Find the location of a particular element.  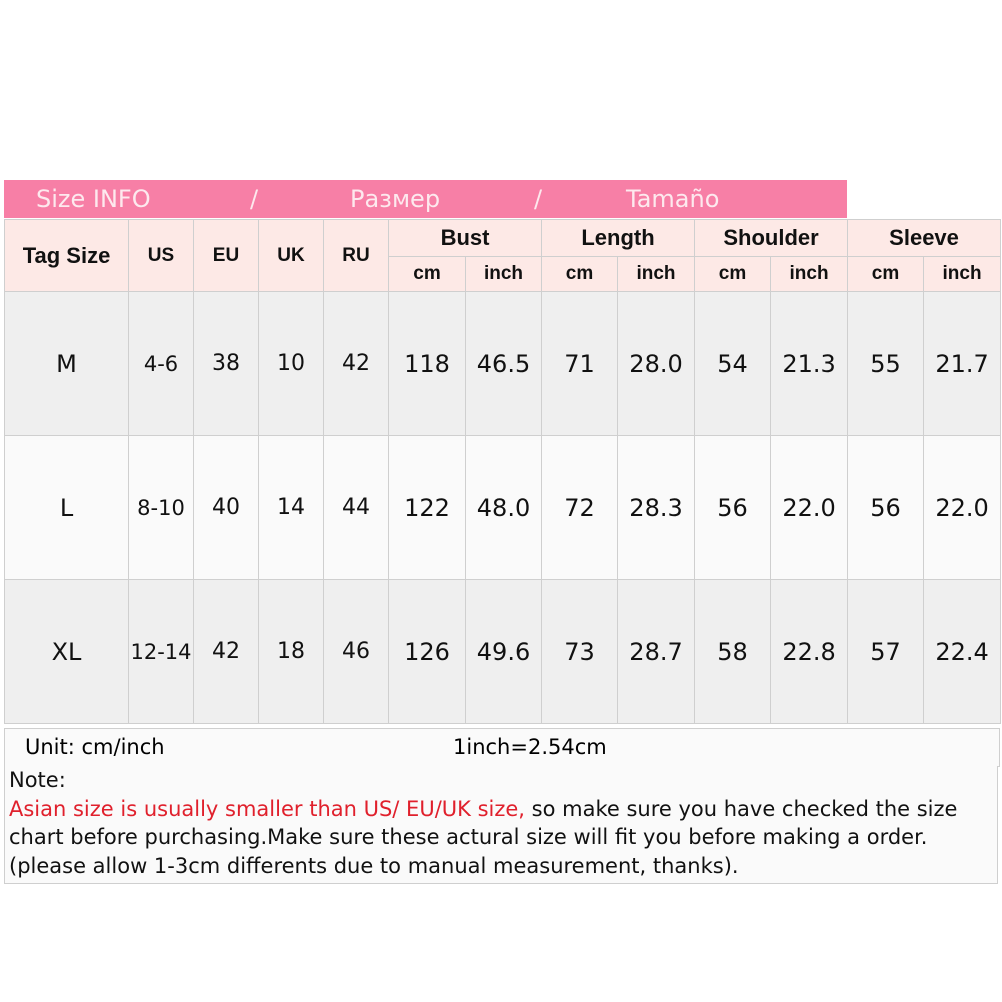

table-cell: 21.3 is located at coordinates (809, 363).